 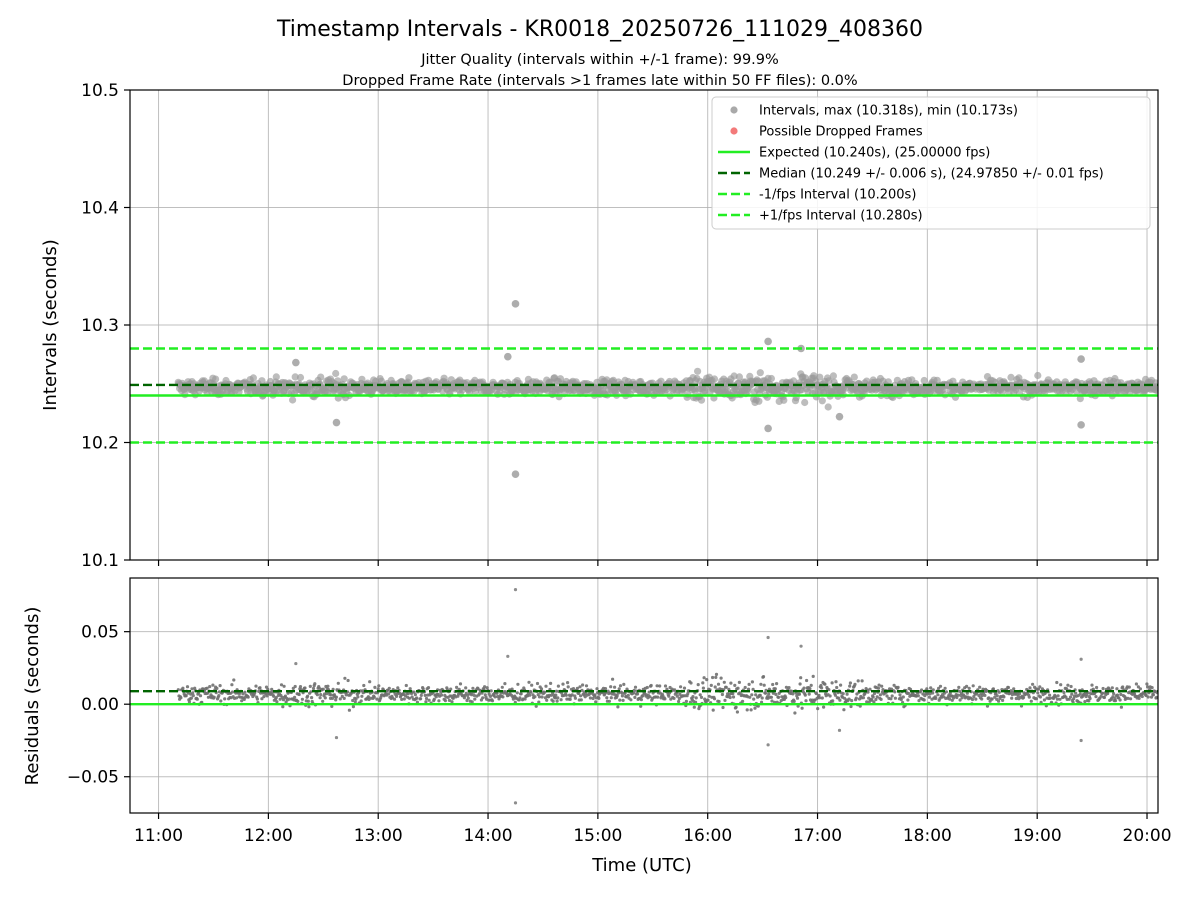 What do you see at coordinates (707, 836) in the screenshot?
I see `x-tick-label: 16:00` at bounding box center [707, 836].